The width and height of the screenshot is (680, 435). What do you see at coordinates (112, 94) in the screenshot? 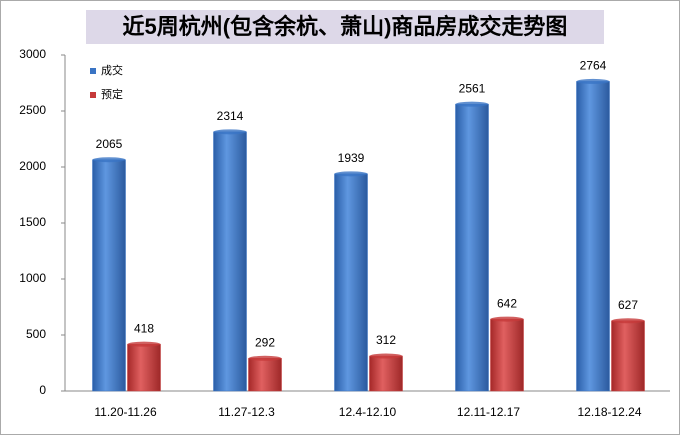
I see `legend-label: 预定` at bounding box center [112, 94].